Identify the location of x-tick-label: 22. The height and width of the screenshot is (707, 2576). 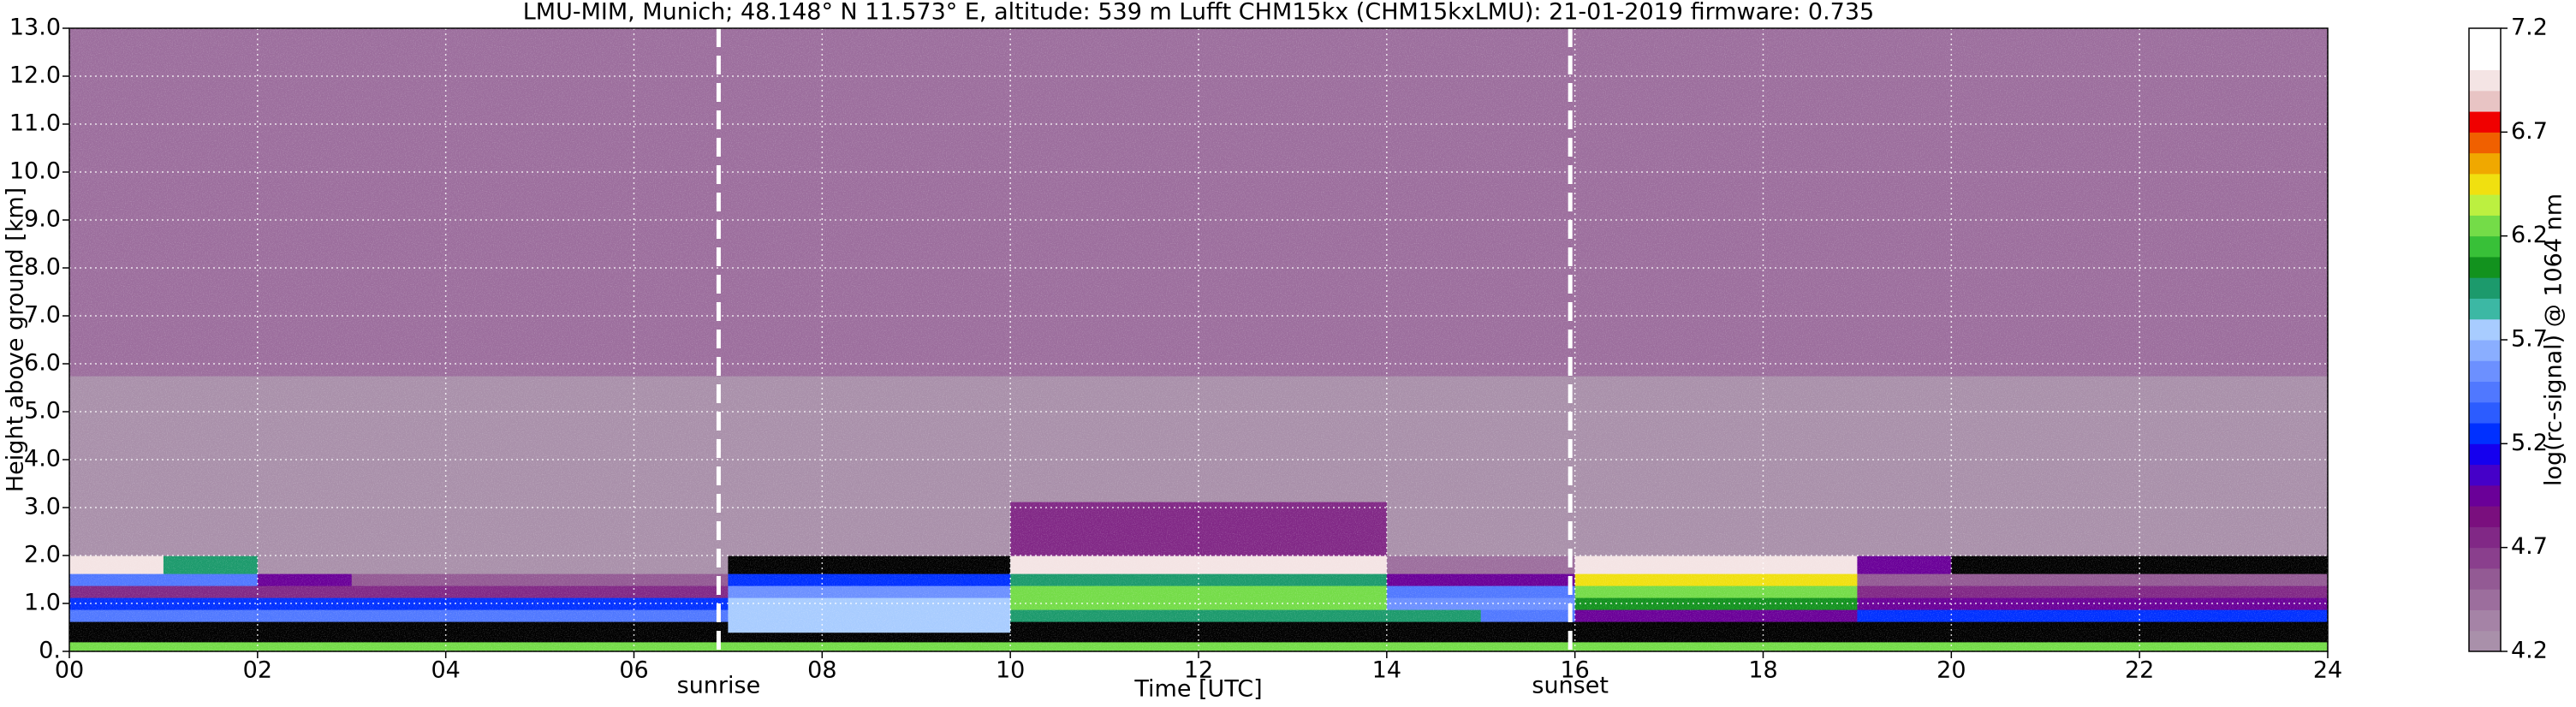
(2139, 670).